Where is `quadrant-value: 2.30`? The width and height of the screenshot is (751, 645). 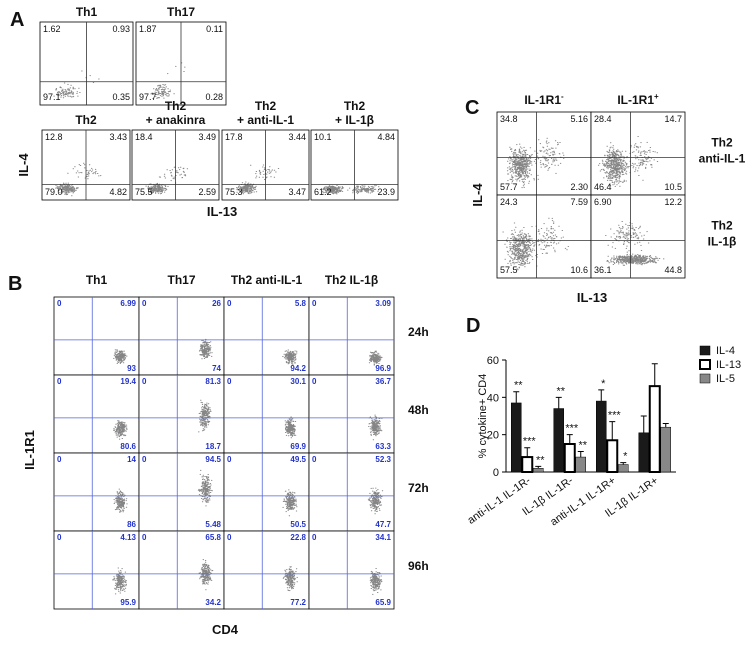 quadrant-value: 2.30 is located at coordinates (579, 187).